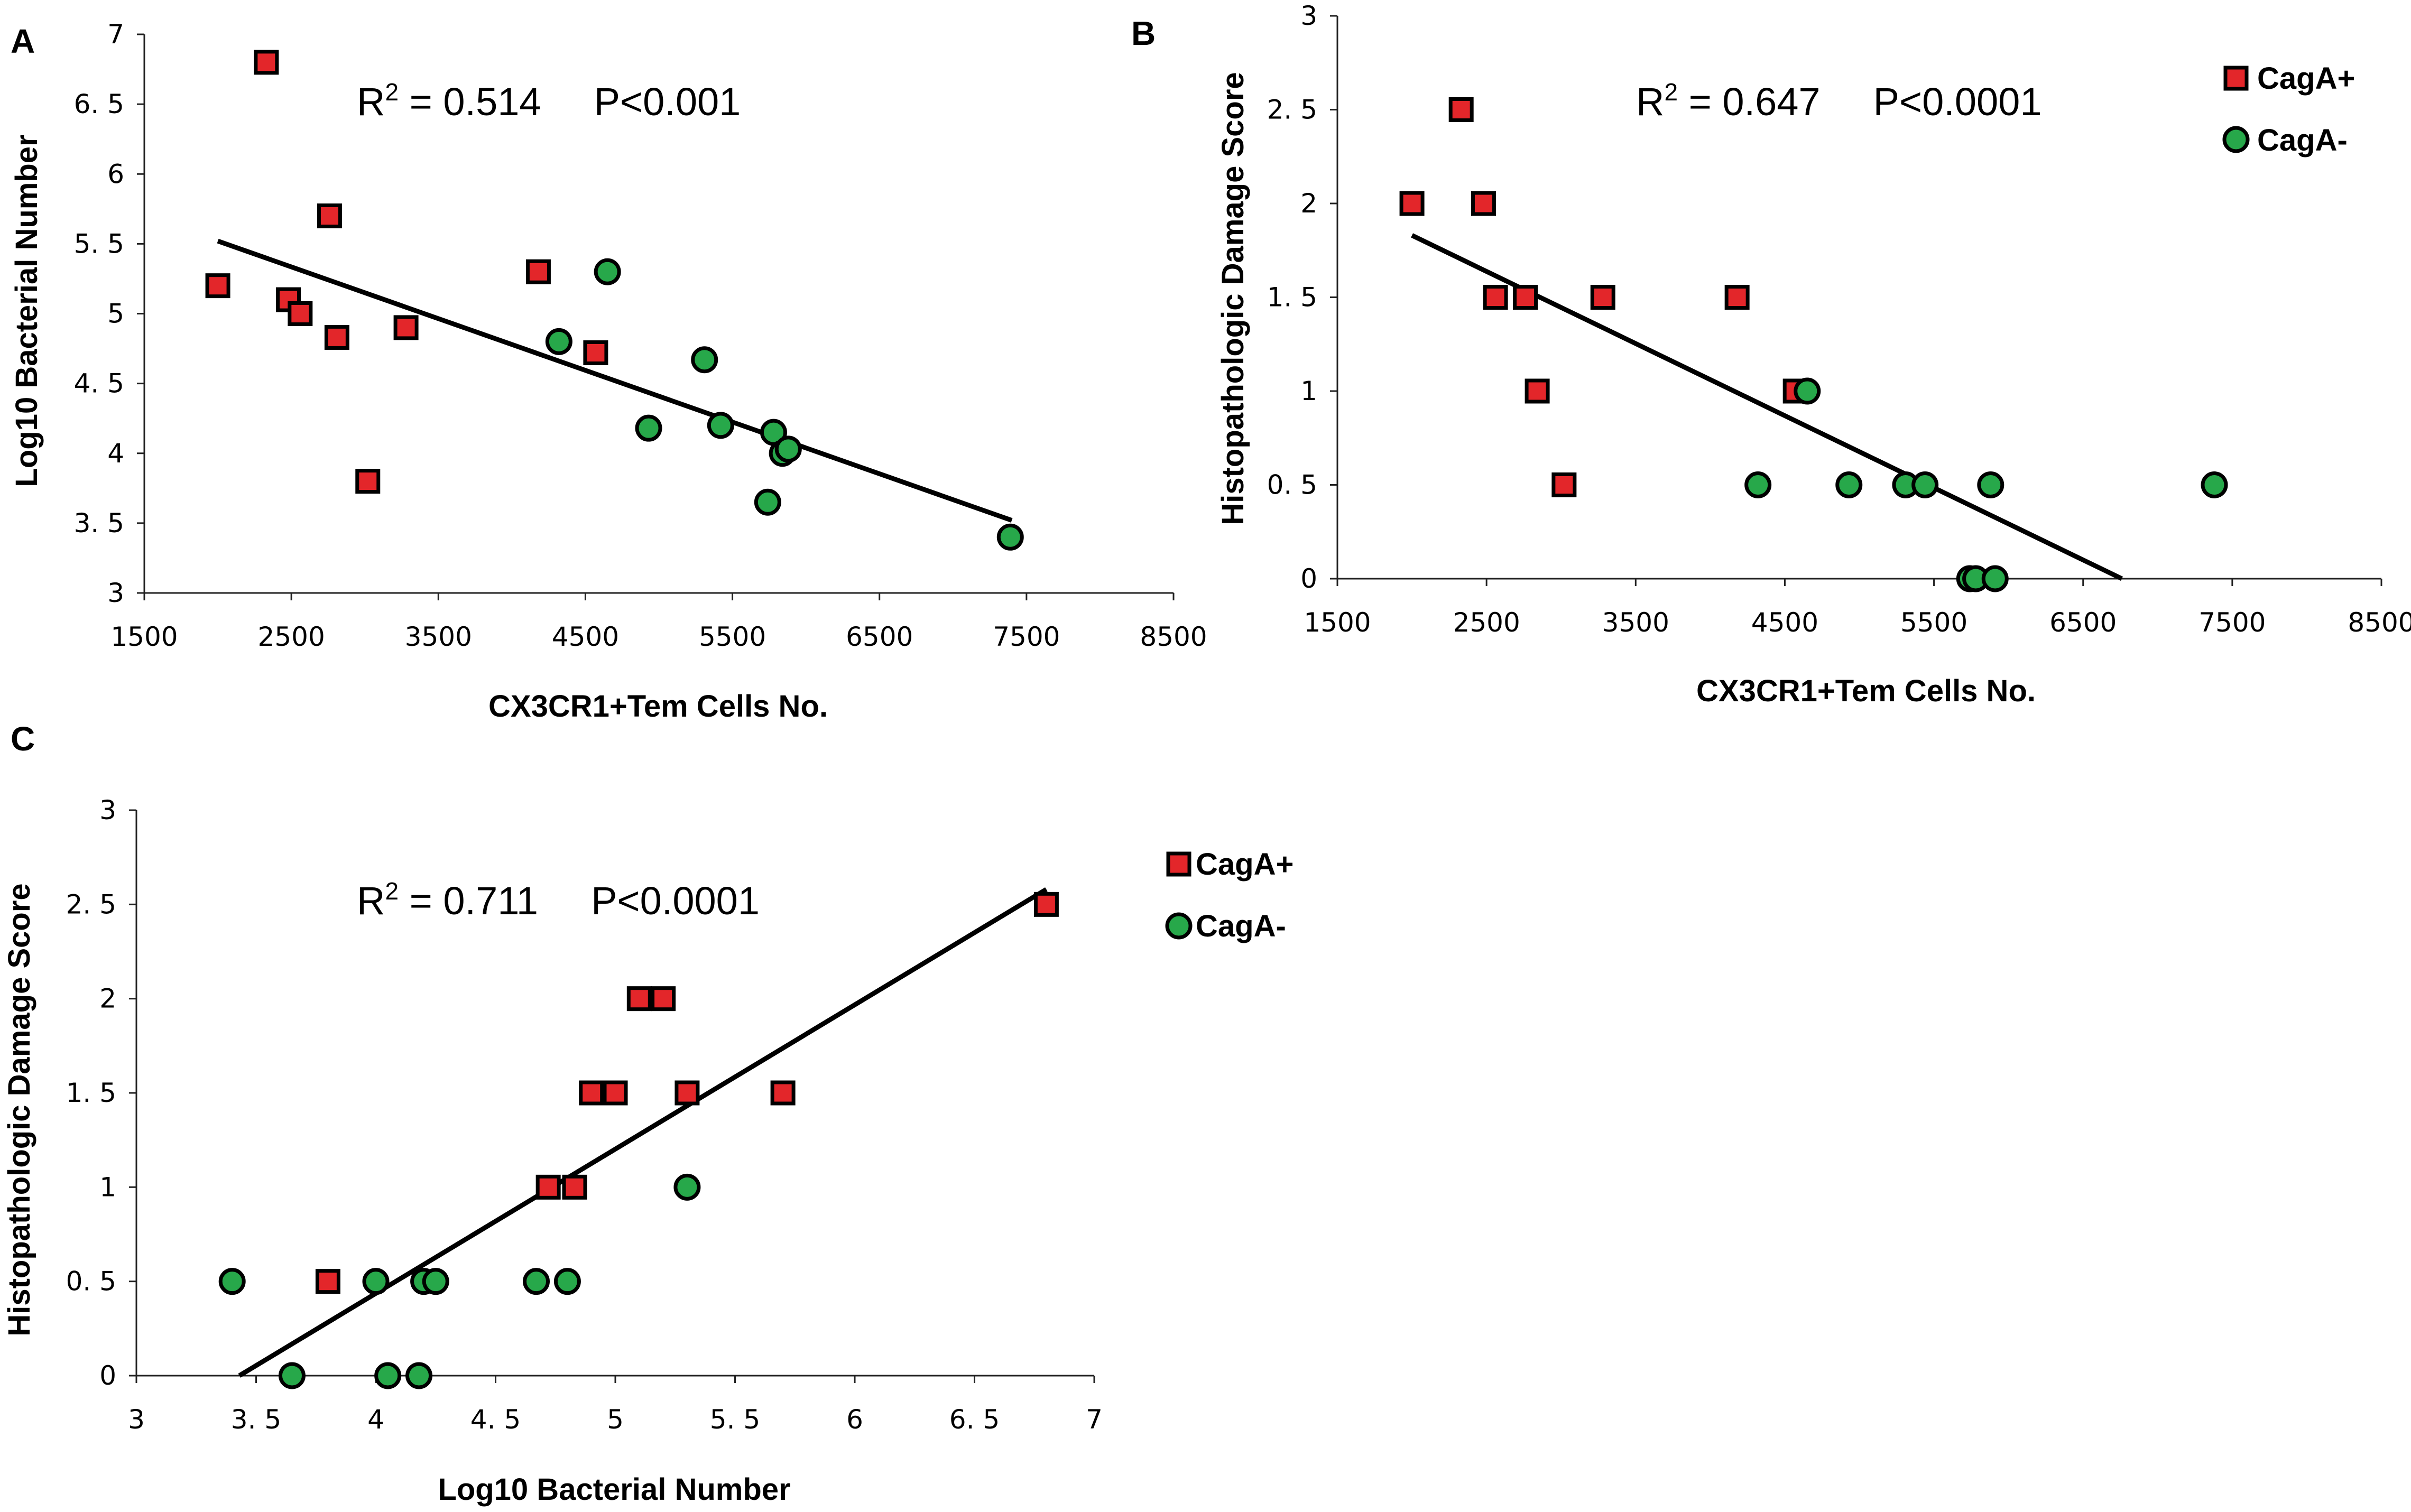 The width and height of the screenshot is (2411, 1512). What do you see at coordinates (1784, 622) in the screenshot?
I see `panel-b-x-tick-label: 4500` at bounding box center [1784, 622].